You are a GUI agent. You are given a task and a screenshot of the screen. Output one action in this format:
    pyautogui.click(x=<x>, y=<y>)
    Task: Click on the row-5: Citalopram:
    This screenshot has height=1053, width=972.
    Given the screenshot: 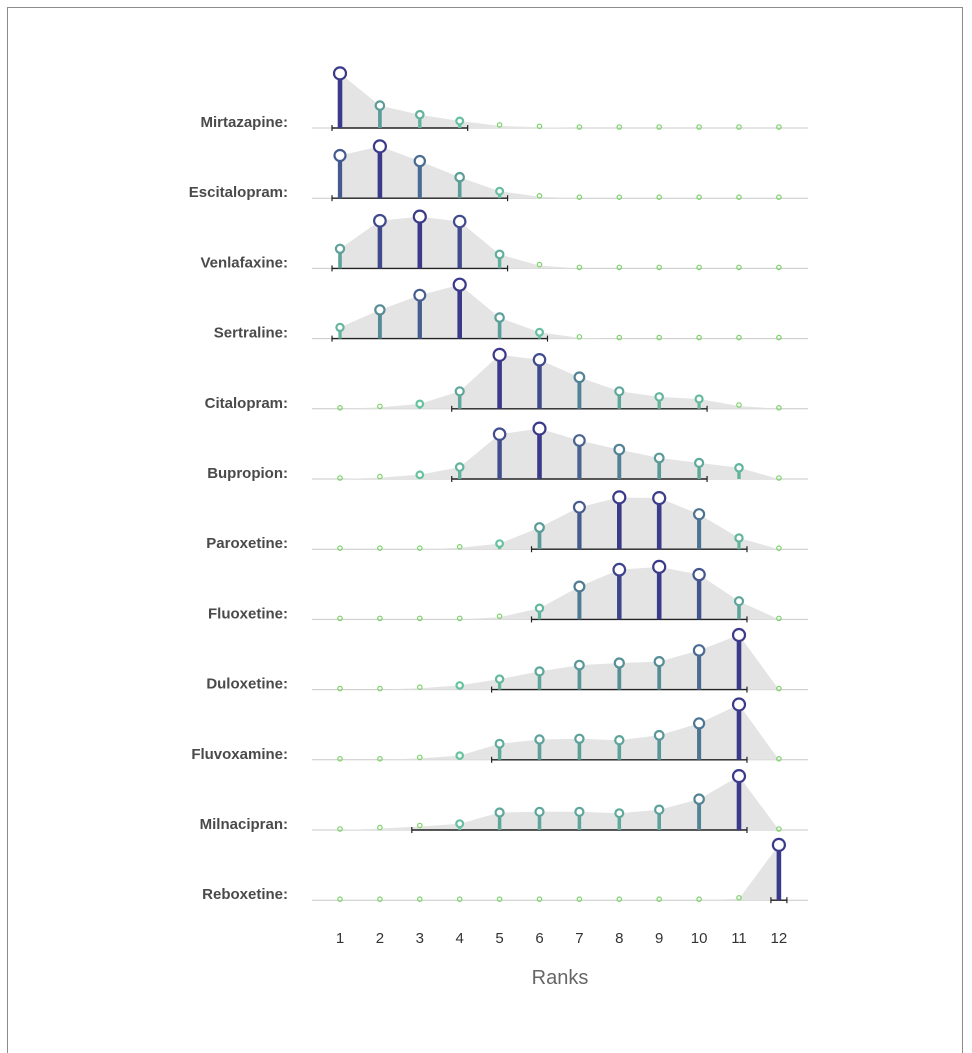 What is the action you would take?
    pyautogui.click(x=506, y=379)
    